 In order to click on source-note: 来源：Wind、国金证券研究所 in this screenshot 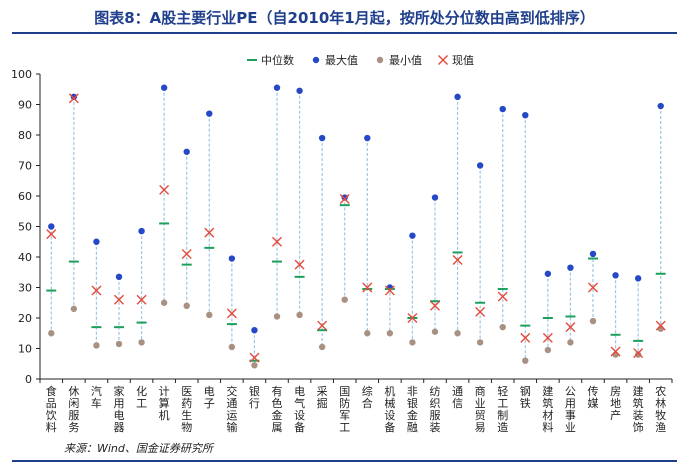, I will do `click(138, 448)`.